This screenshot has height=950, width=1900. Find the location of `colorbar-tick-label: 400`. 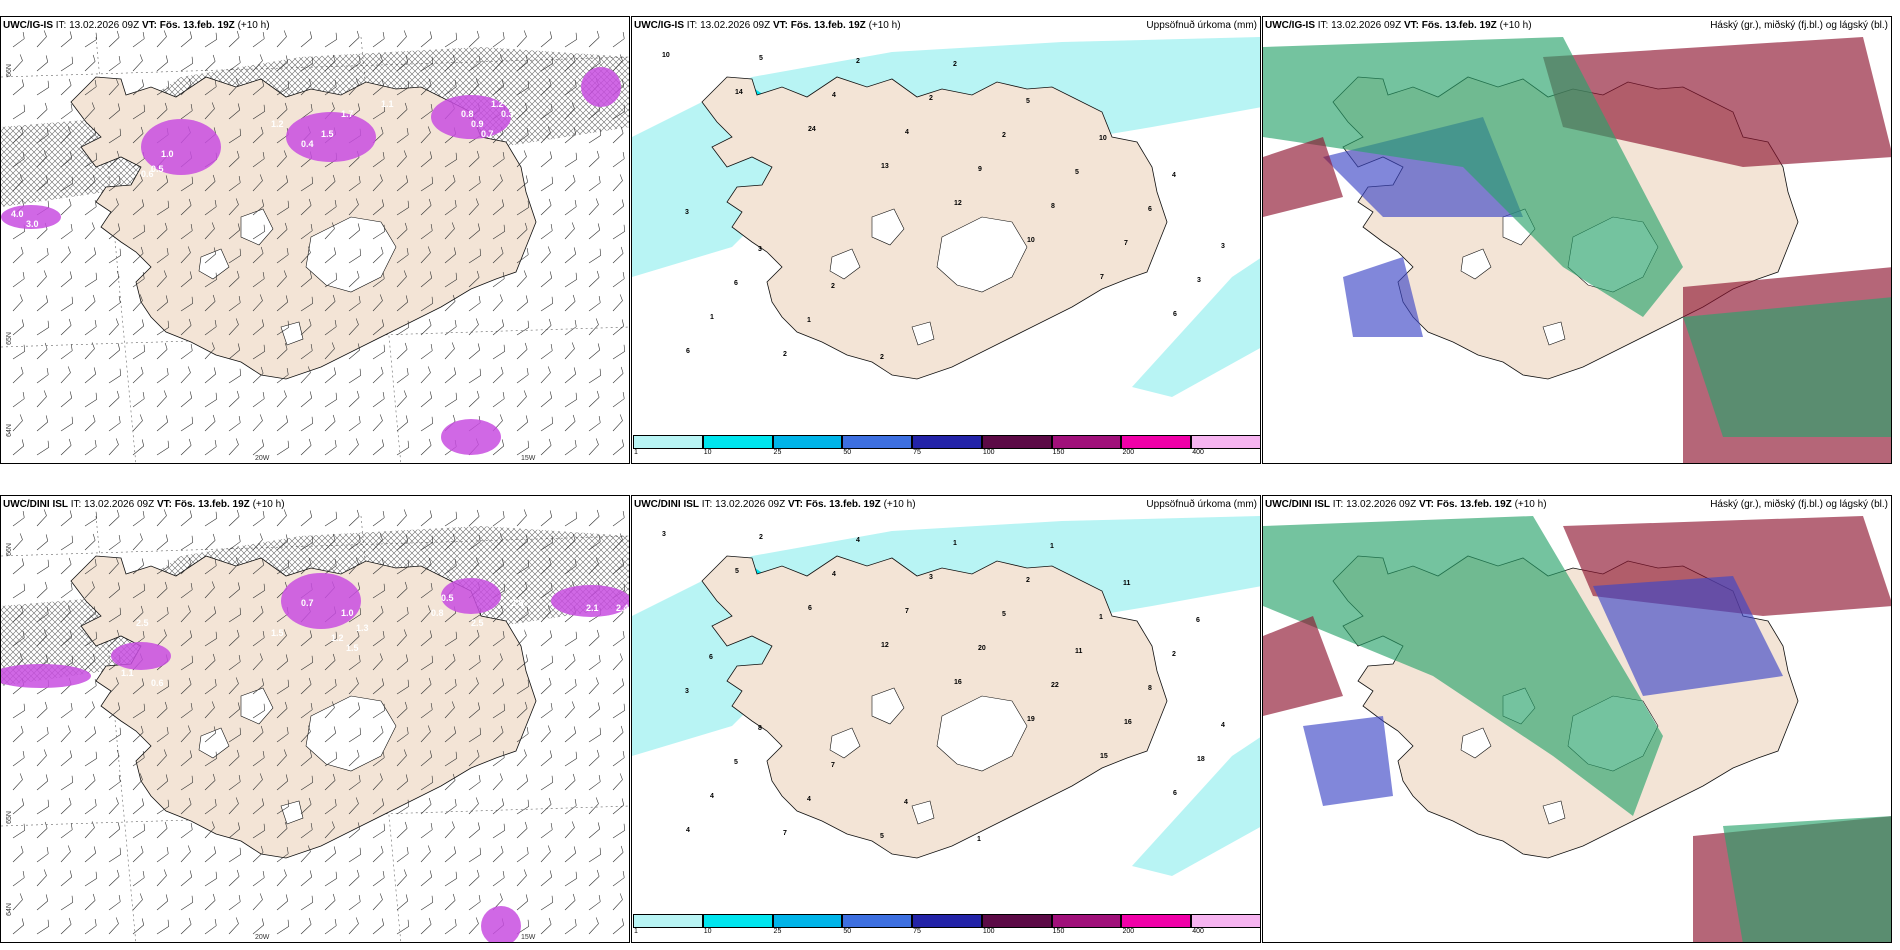

colorbar-tick-label: 400 is located at coordinates (1198, 931).